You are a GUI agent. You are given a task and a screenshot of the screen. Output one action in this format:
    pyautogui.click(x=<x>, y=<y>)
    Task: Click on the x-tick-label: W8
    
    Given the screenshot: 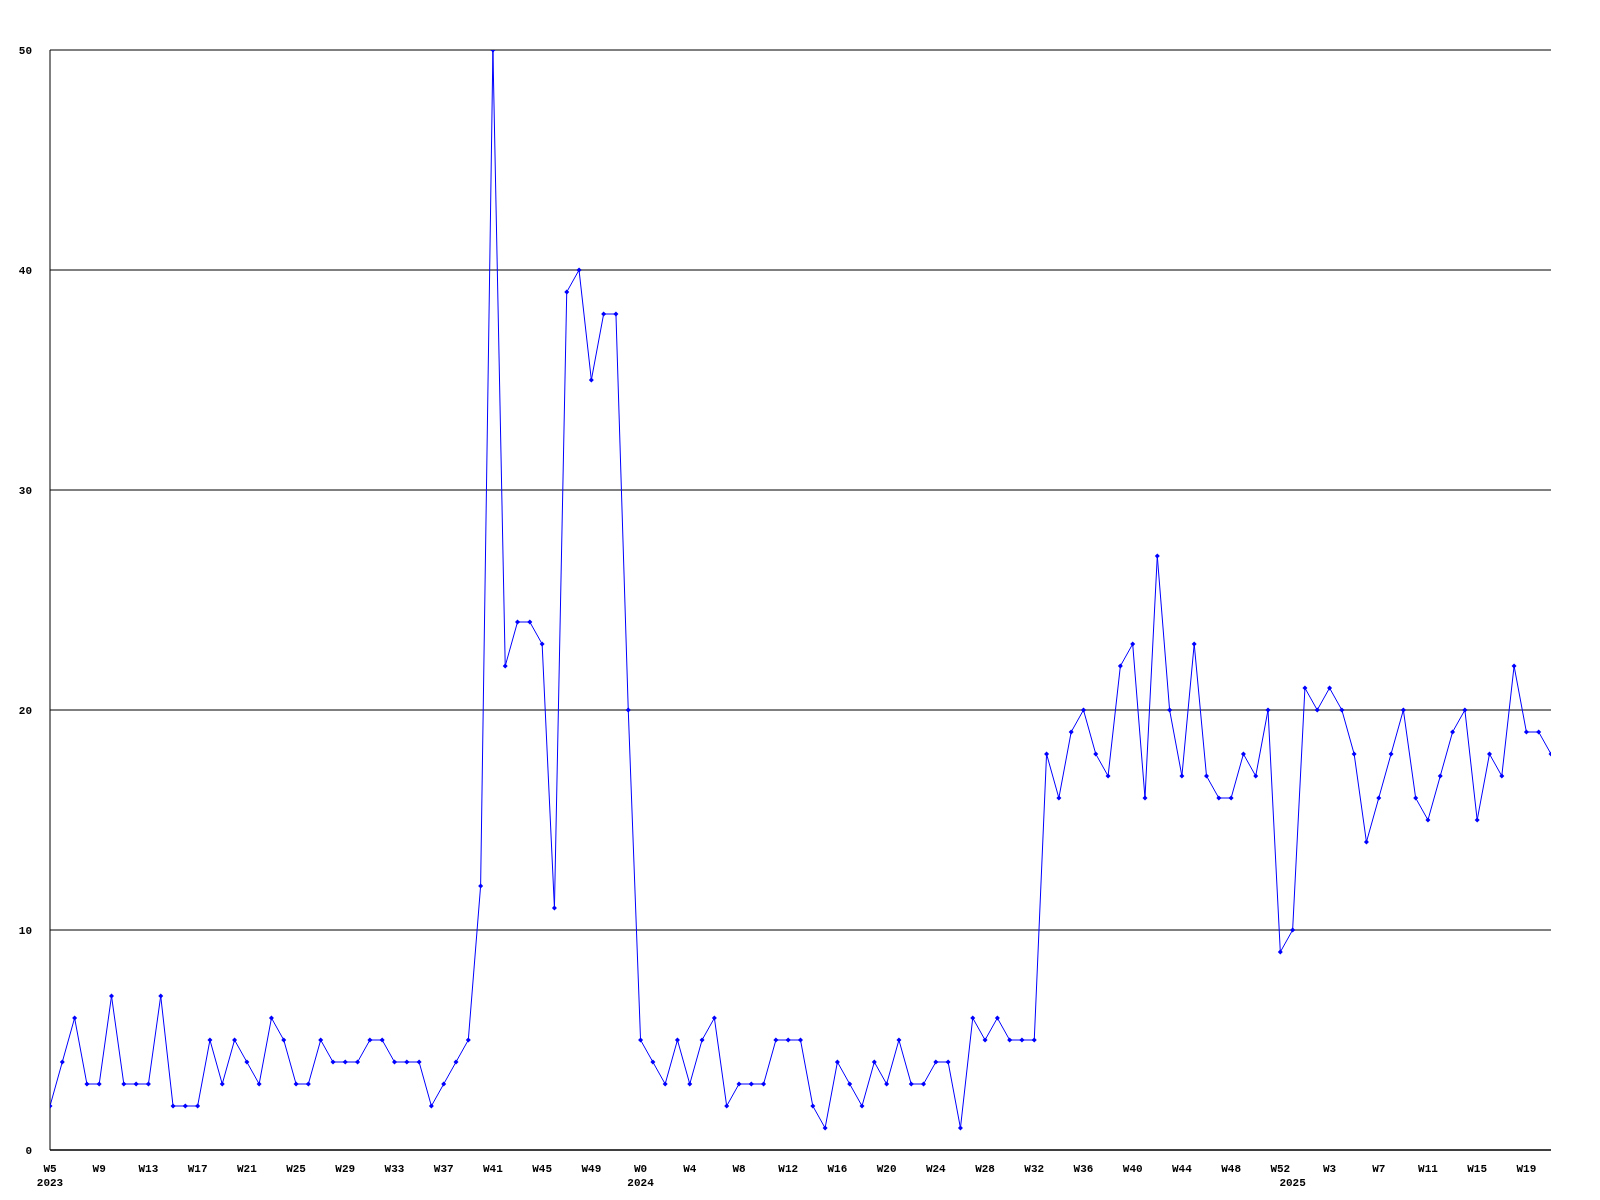 What is the action you would take?
    pyautogui.click(x=739, y=1169)
    